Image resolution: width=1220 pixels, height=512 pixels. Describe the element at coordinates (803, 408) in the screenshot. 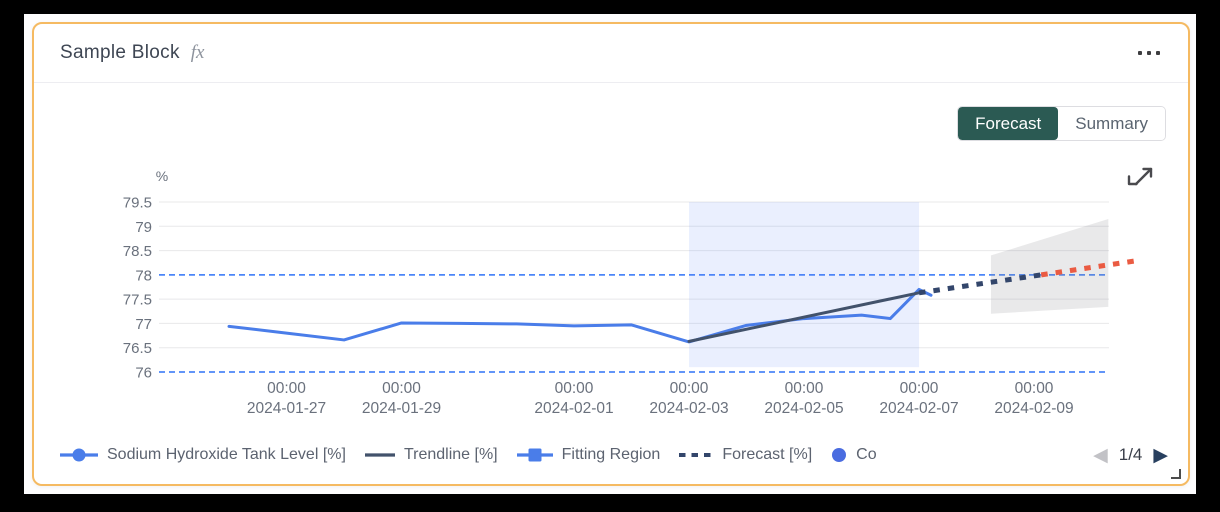

I see `svg-text: 2024-02-05` at that location.